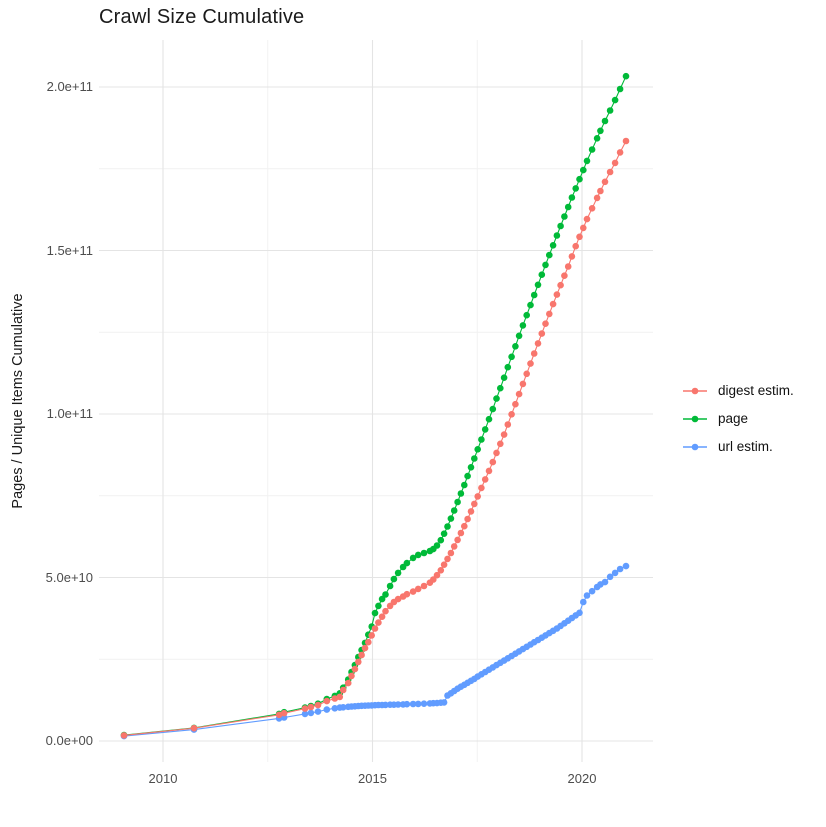  Describe the element at coordinates (69, 86) in the screenshot. I see `y-tick-label: 2.0e+11` at that location.